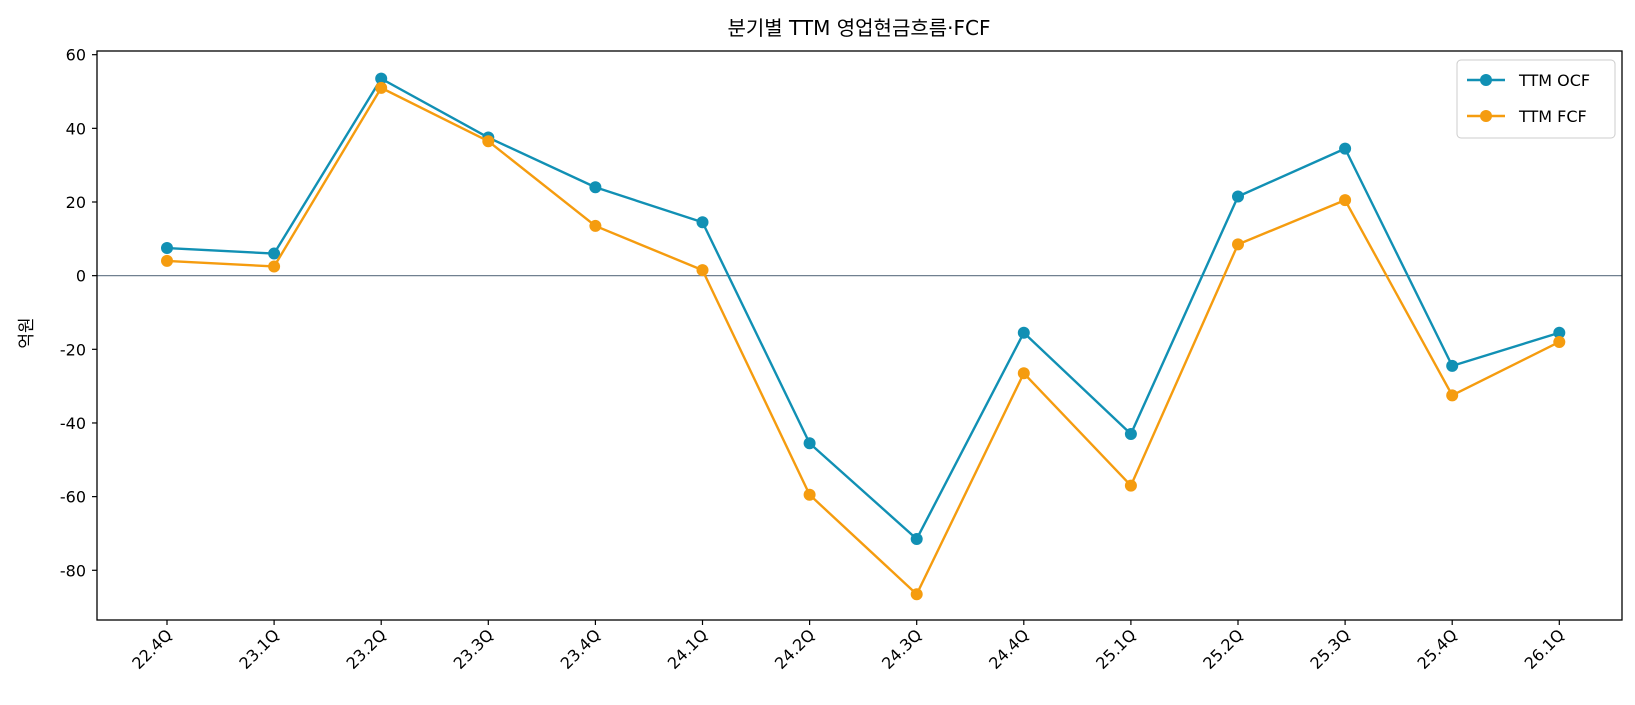 The image size is (1635, 705). What do you see at coordinates (73, 349) in the screenshot?
I see `y-tick-label: -20` at bounding box center [73, 349].